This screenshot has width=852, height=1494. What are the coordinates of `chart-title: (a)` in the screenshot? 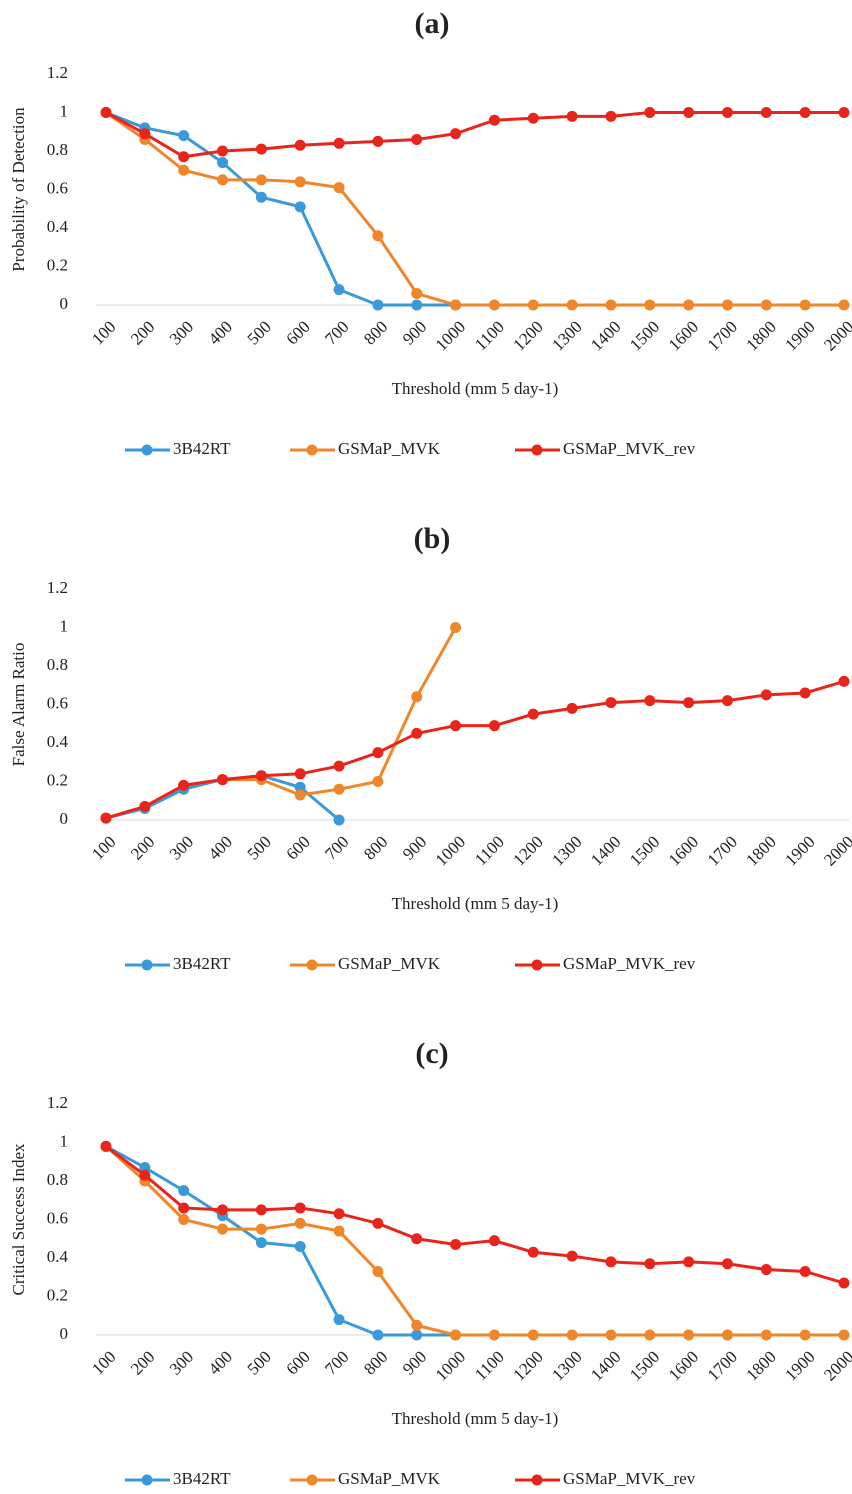 It's located at (432, 23).